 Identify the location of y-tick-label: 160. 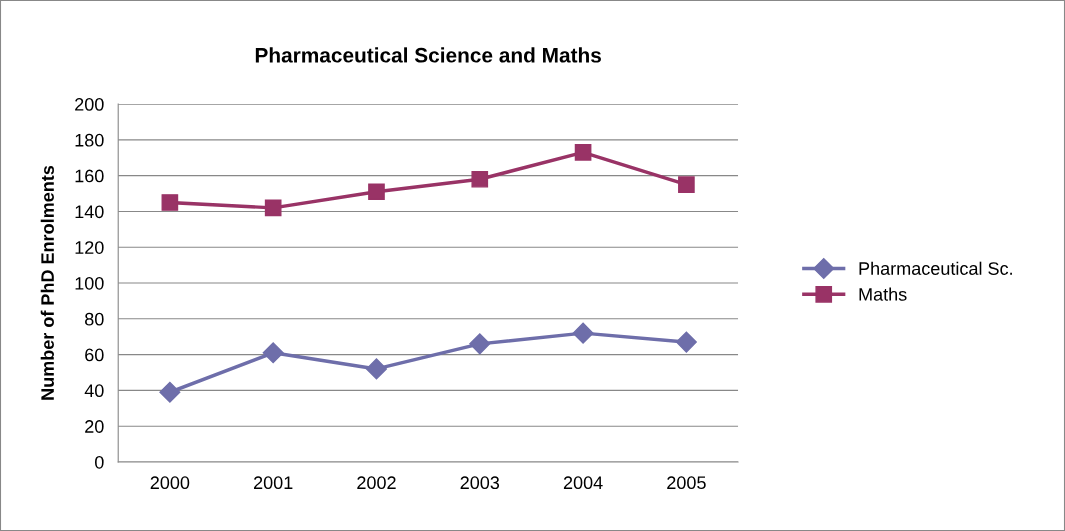
(89, 176).